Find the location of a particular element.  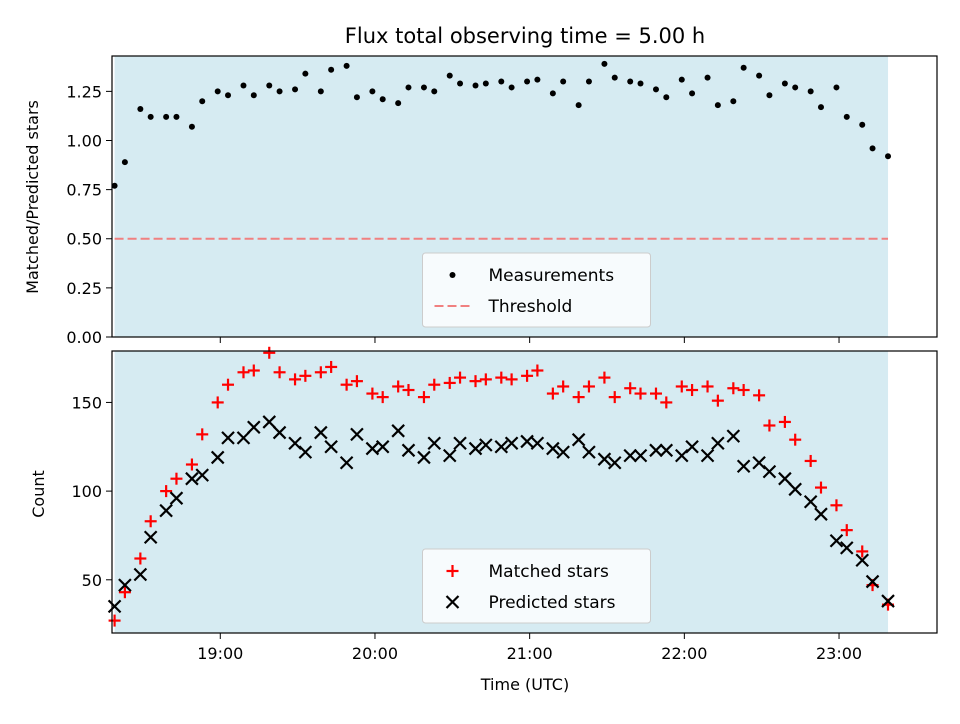

top-legend-box is located at coordinates (536, 290).